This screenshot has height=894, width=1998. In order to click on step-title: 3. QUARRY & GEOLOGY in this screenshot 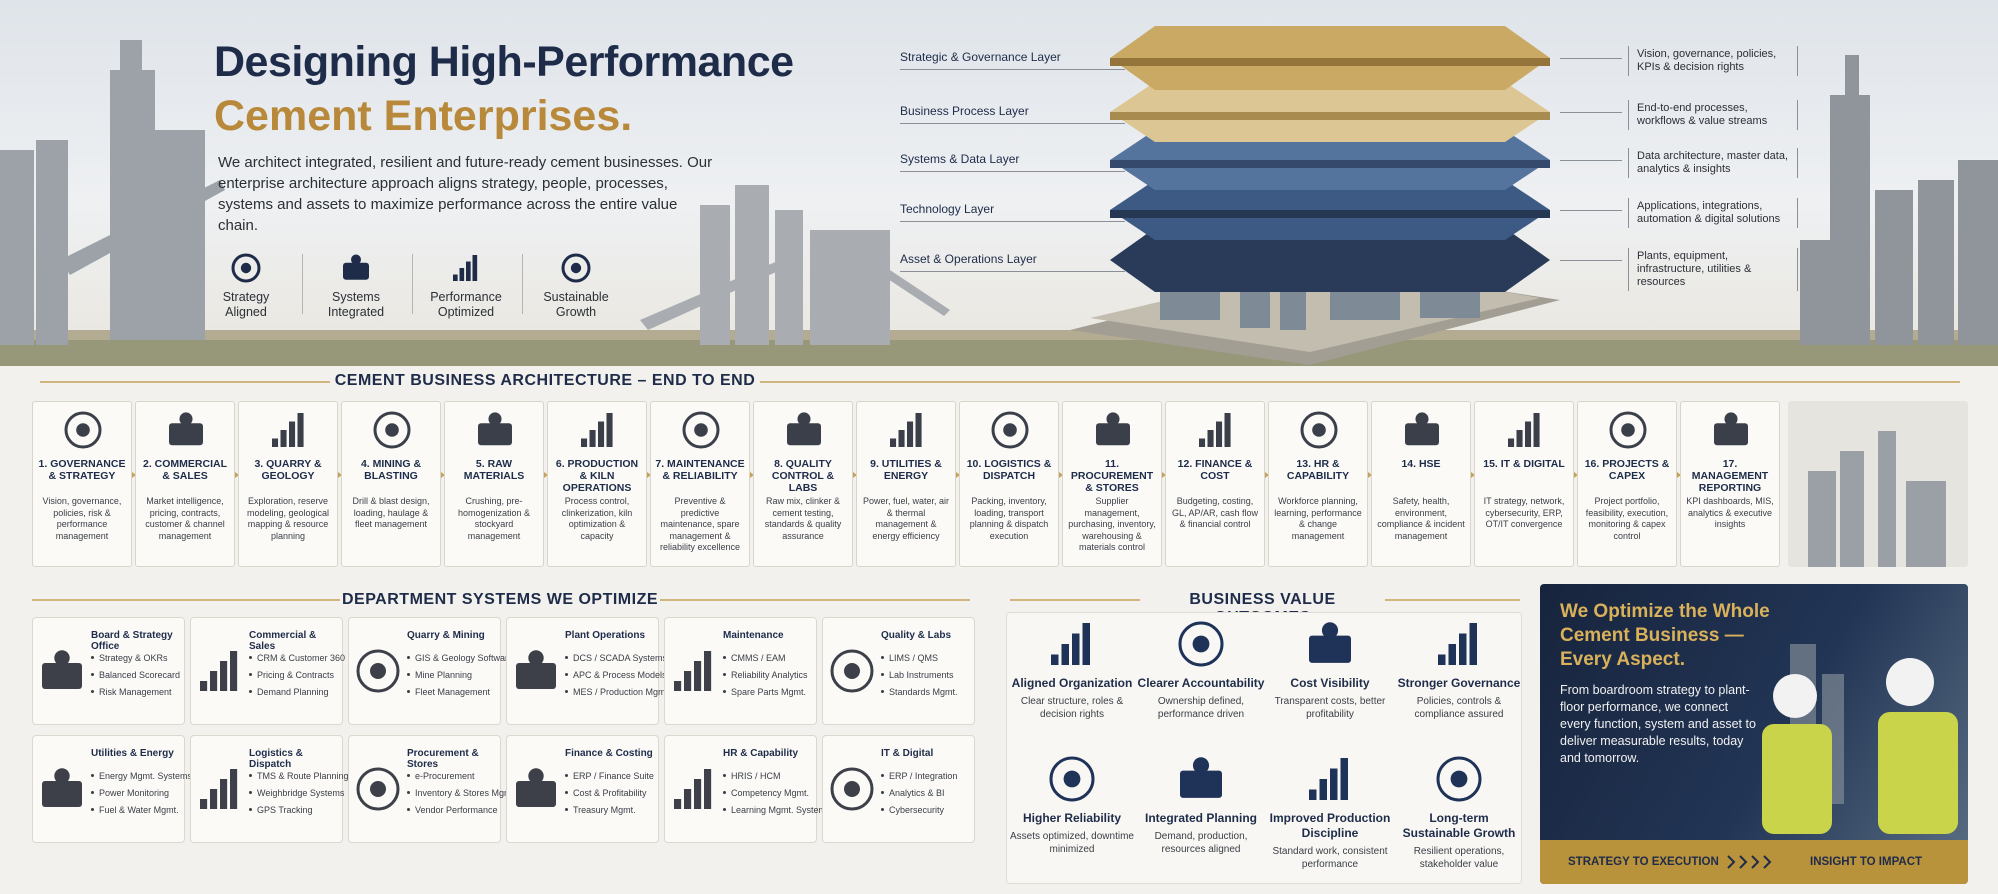, I will do `click(288, 470)`.